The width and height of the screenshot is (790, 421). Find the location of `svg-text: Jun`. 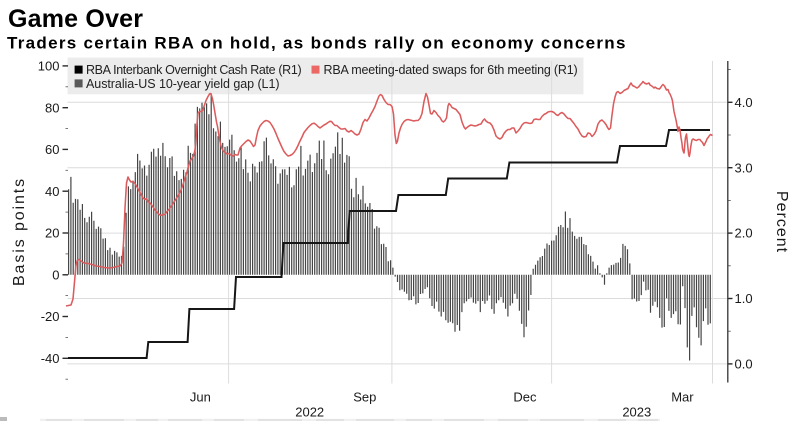

svg-text: Jun is located at coordinates (200, 397).